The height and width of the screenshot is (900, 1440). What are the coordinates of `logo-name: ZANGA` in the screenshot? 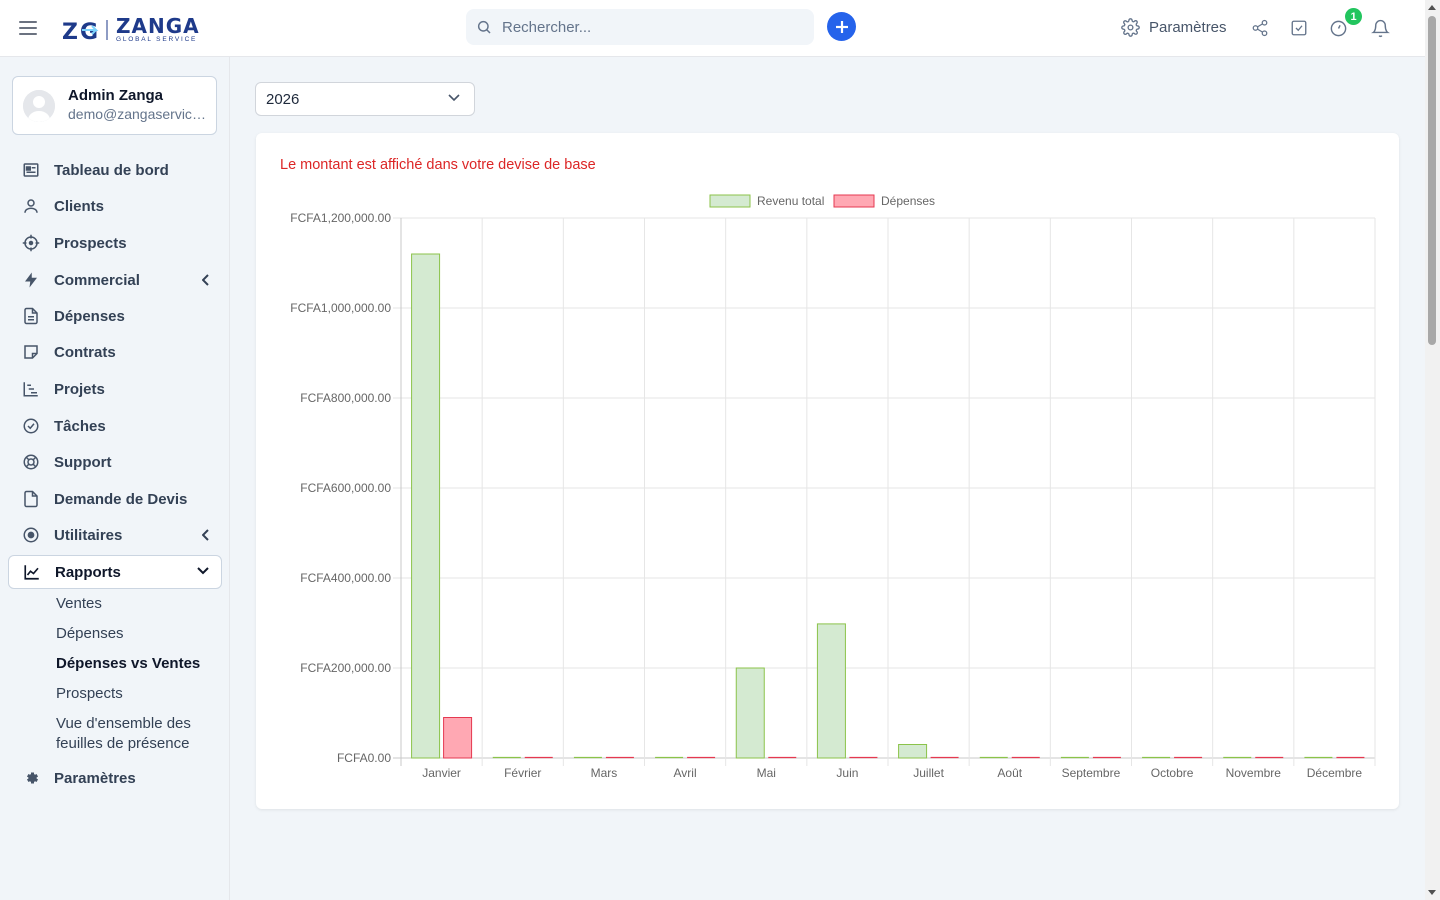 It's located at (158, 26).